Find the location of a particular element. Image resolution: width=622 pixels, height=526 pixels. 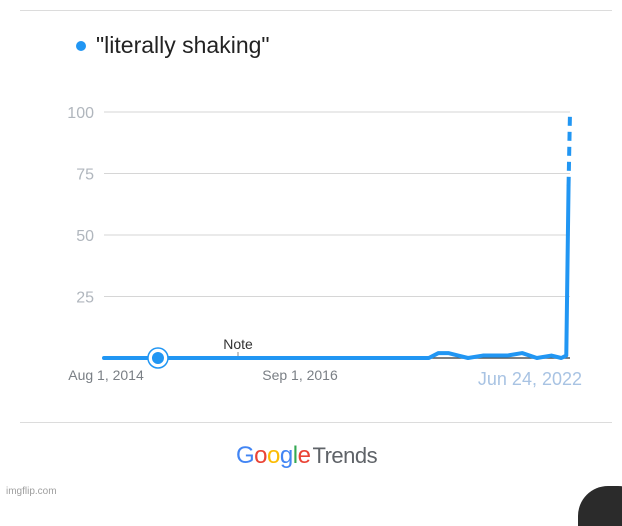

legend-series-label: "literally shaking" is located at coordinates (183, 45).